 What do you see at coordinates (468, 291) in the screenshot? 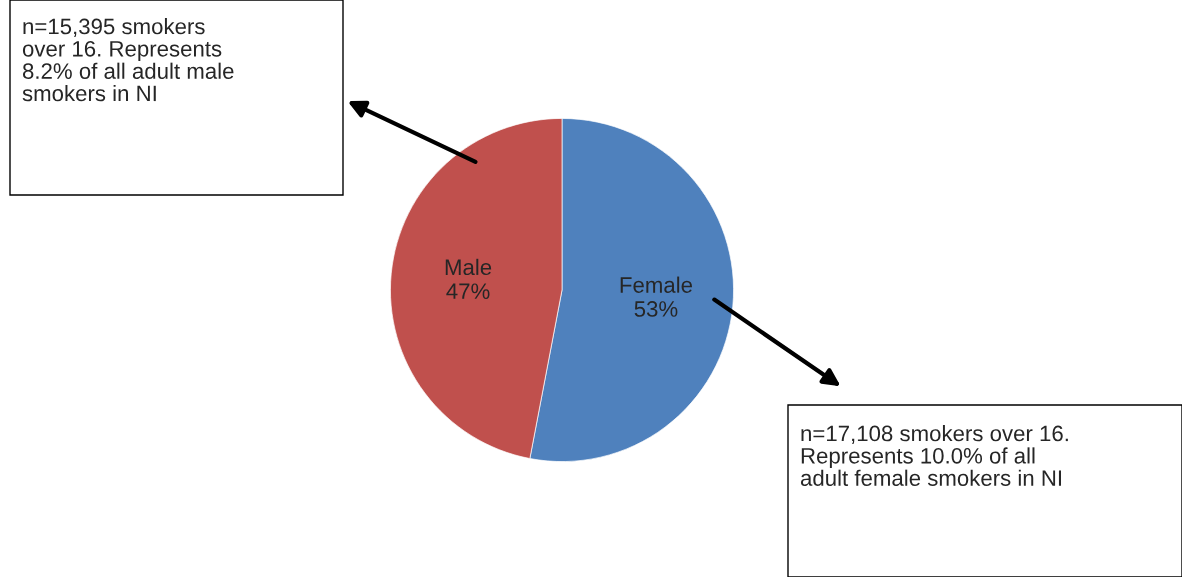
I see `data-label: 47%` at bounding box center [468, 291].